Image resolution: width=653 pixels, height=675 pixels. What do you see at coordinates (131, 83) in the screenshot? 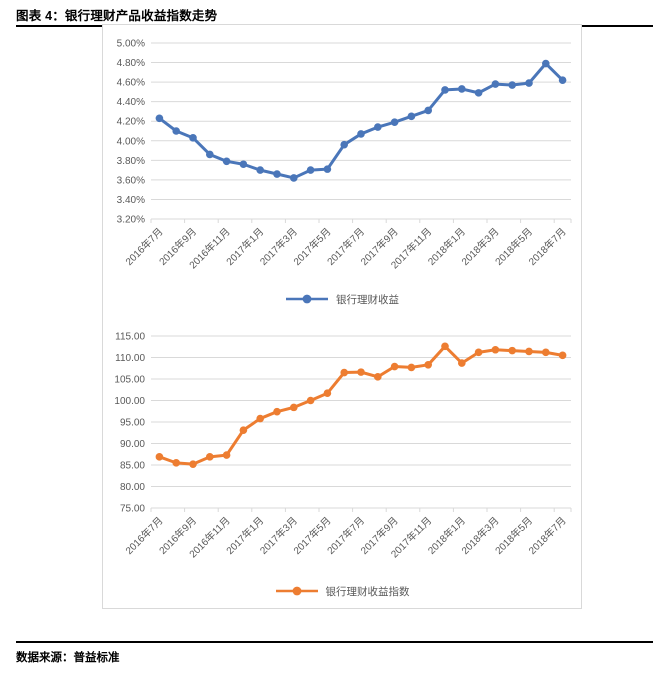
I see `y-axis-label: 4.60%` at bounding box center [131, 83].